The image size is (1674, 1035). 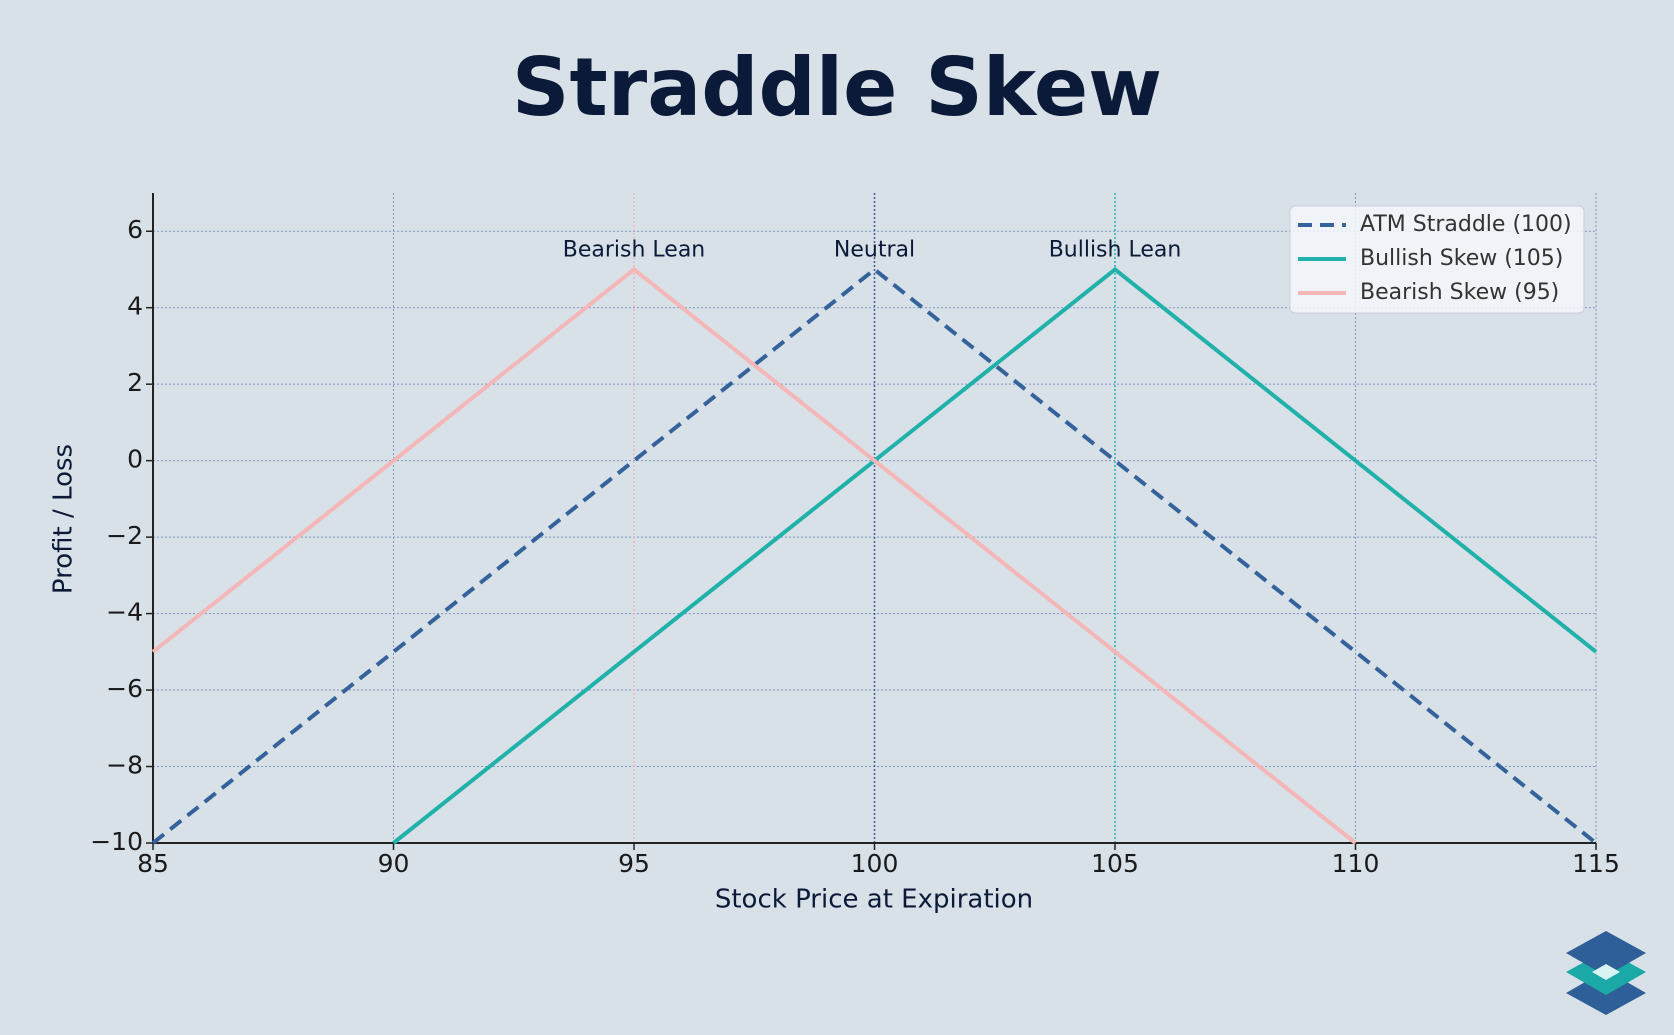 I want to click on y-tick-label: −2, so click(x=124, y=535).